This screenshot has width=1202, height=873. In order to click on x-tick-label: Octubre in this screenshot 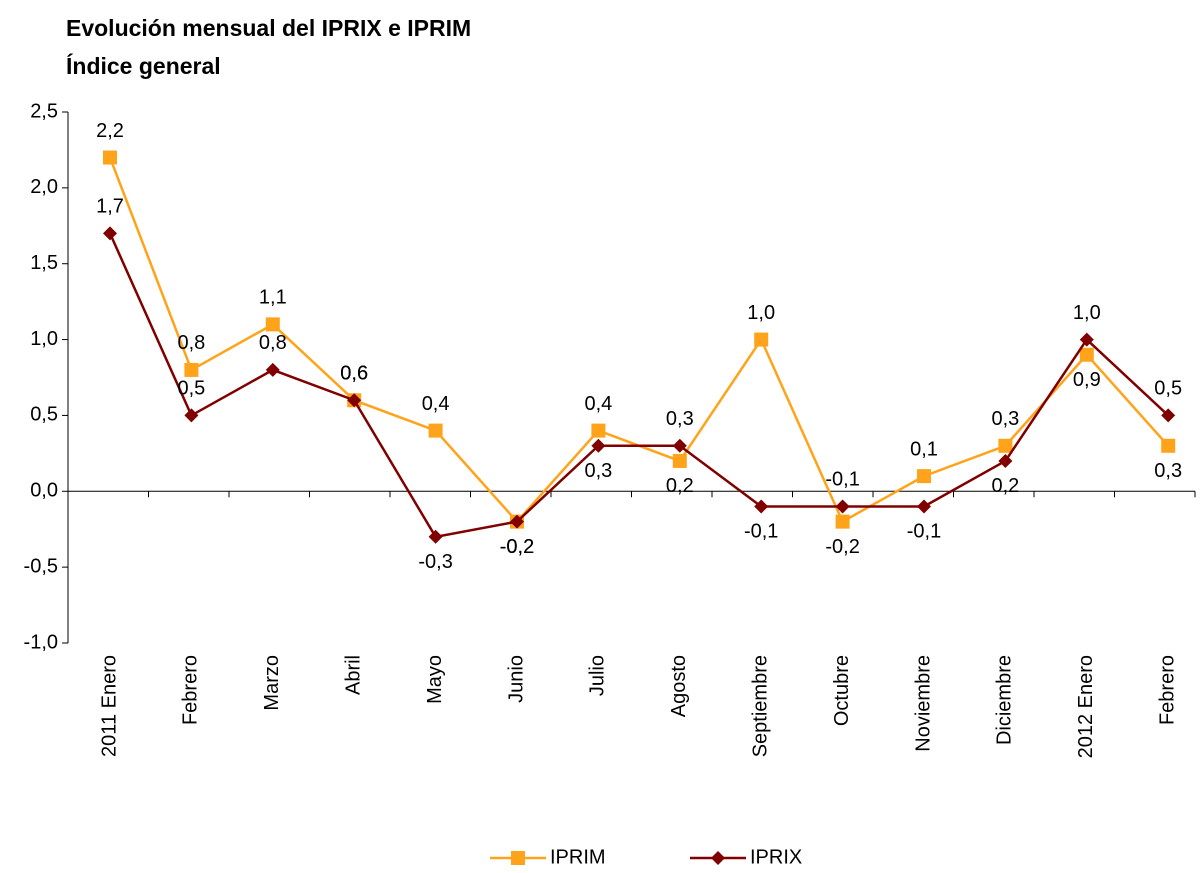, I will do `click(842, 690)`.